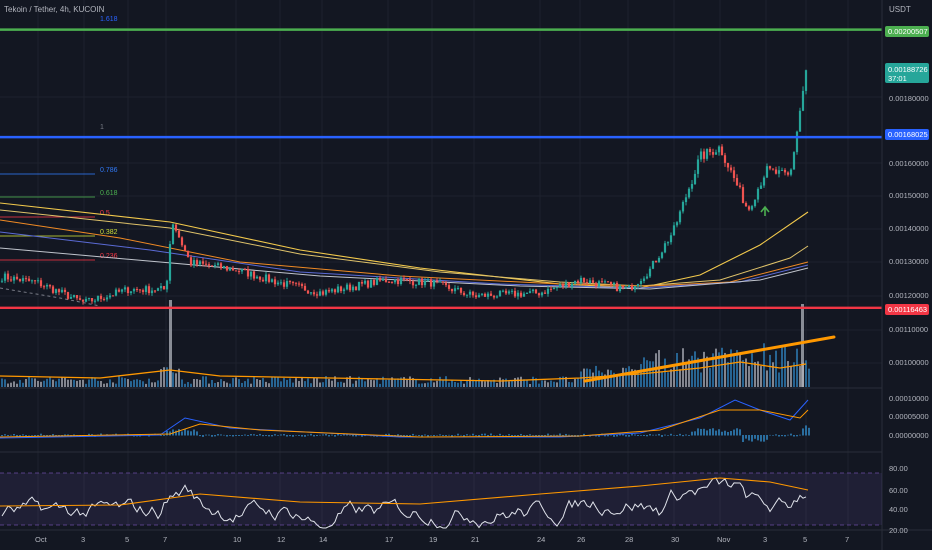 Image resolution: width=932 pixels, height=550 pixels. I want to click on fib-level-label: 0.382, so click(109, 232).